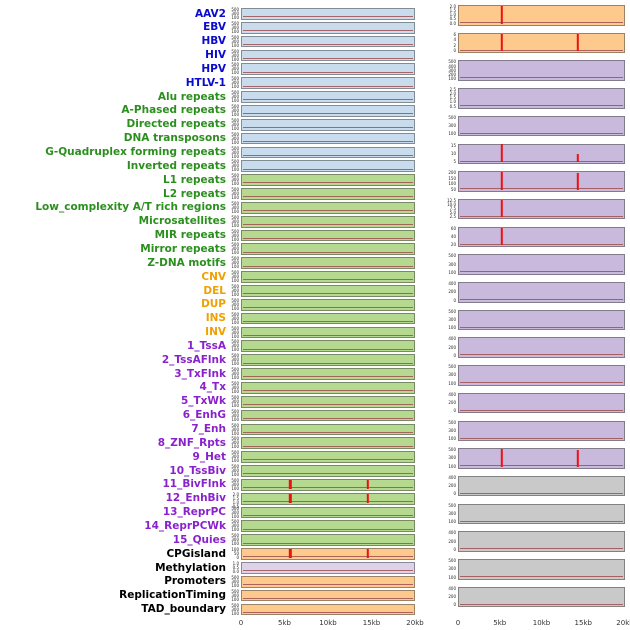 The width and height of the screenshot is (630, 630). I want to click on y-tick-label: 20, so click(453, 245).